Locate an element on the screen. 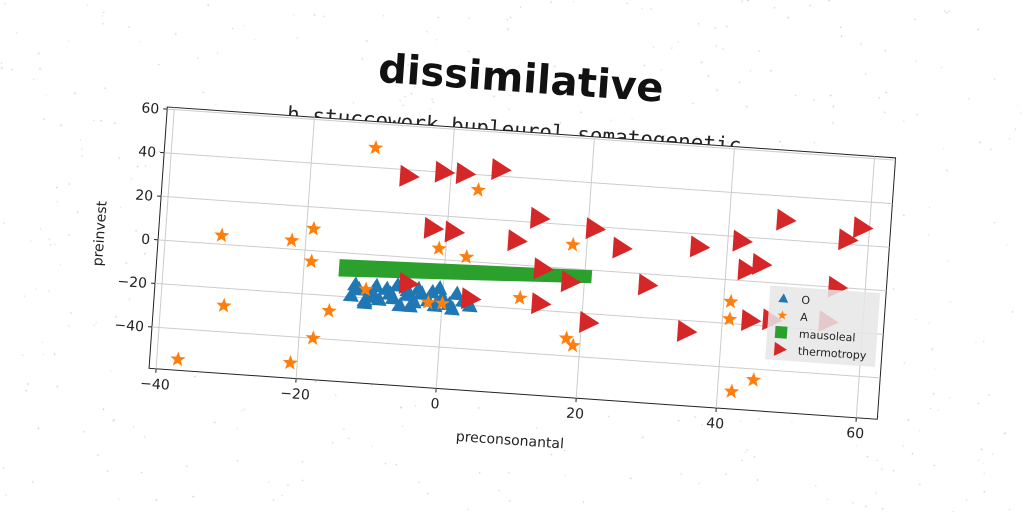 Image resolution: width=1024 pixels, height=512 pixels. legend-label: mausoleal is located at coordinates (827, 336).